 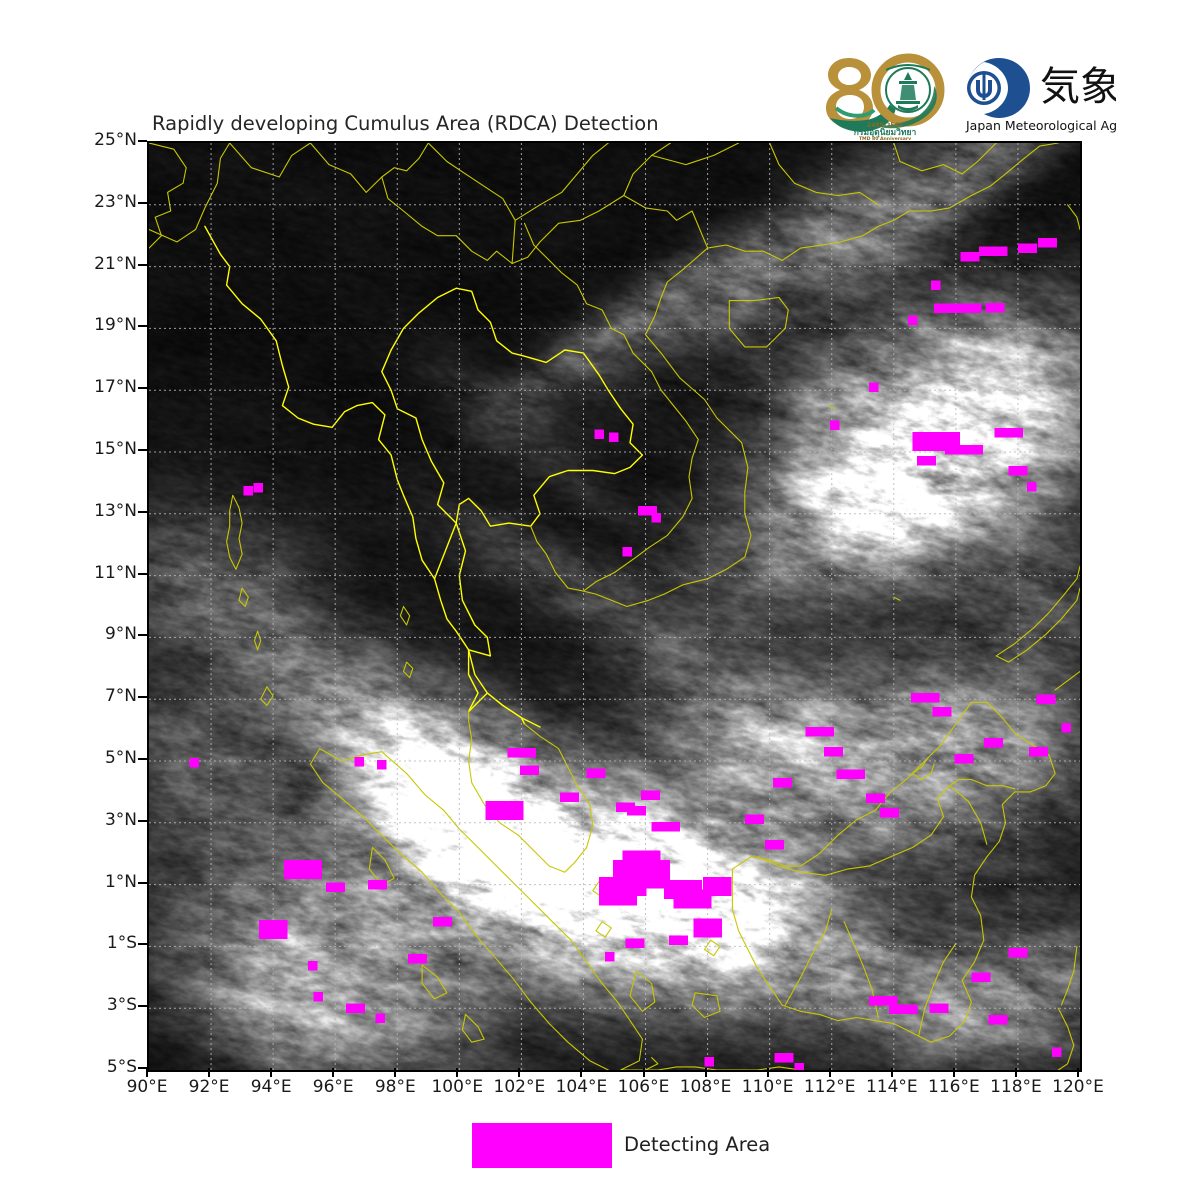 What do you see at coordinates (891, 1087) in the screenshot?
I see `longitude-tick-label: 114°E` at bounding box center [891, 1087].